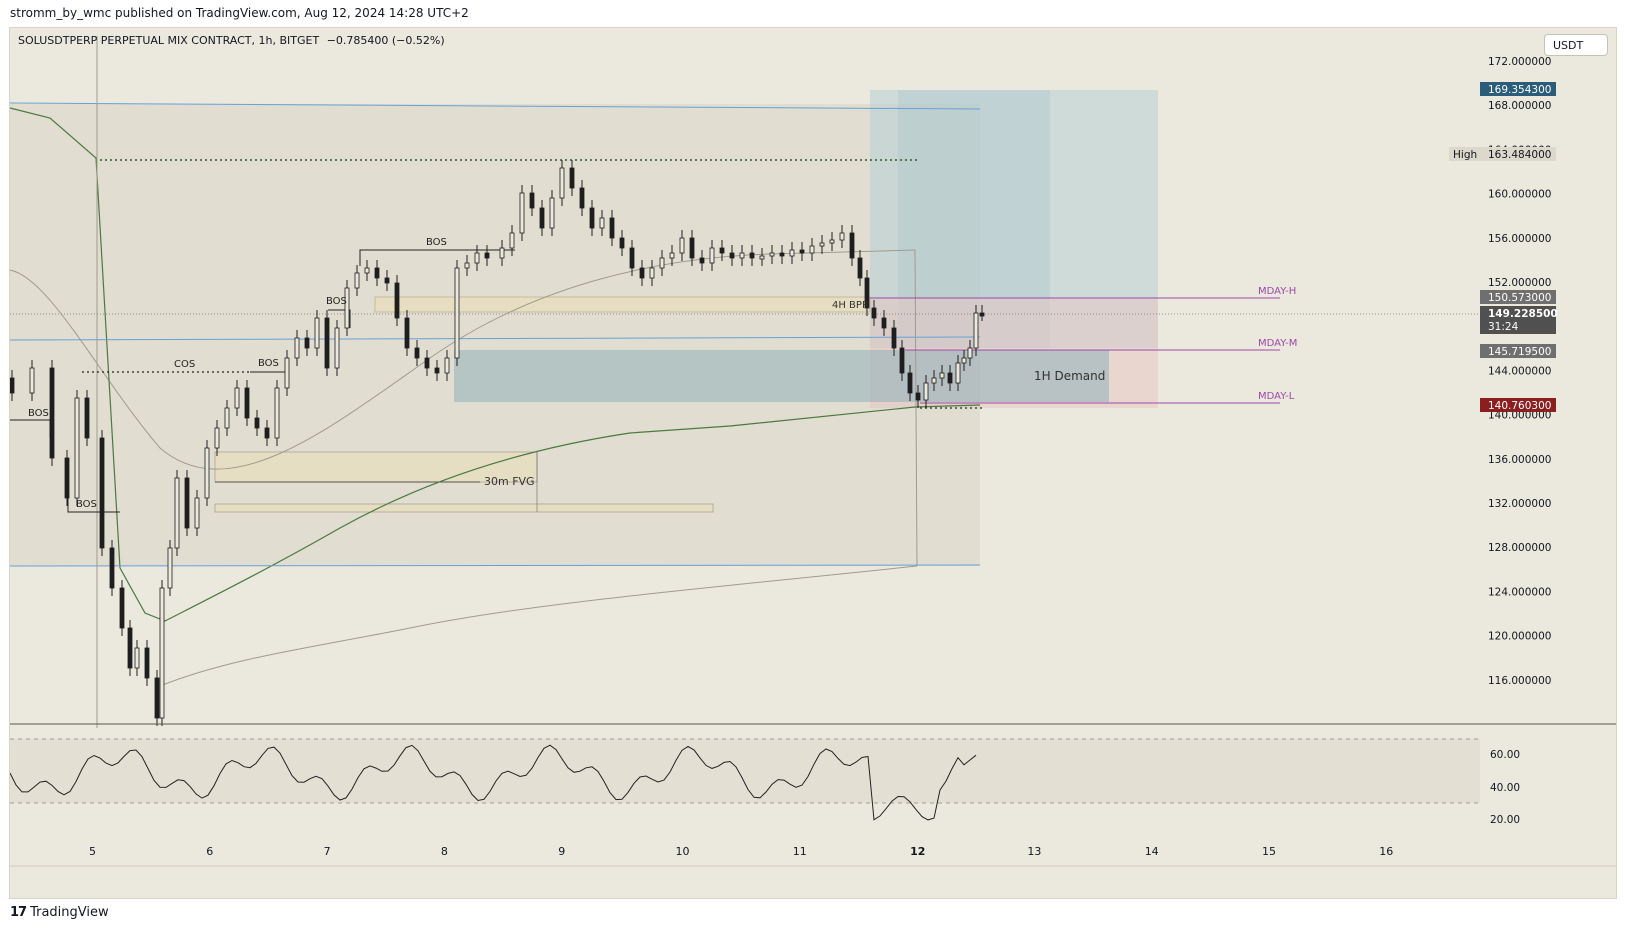  I want to click on time-tick-label: 7, so click(327, 851).